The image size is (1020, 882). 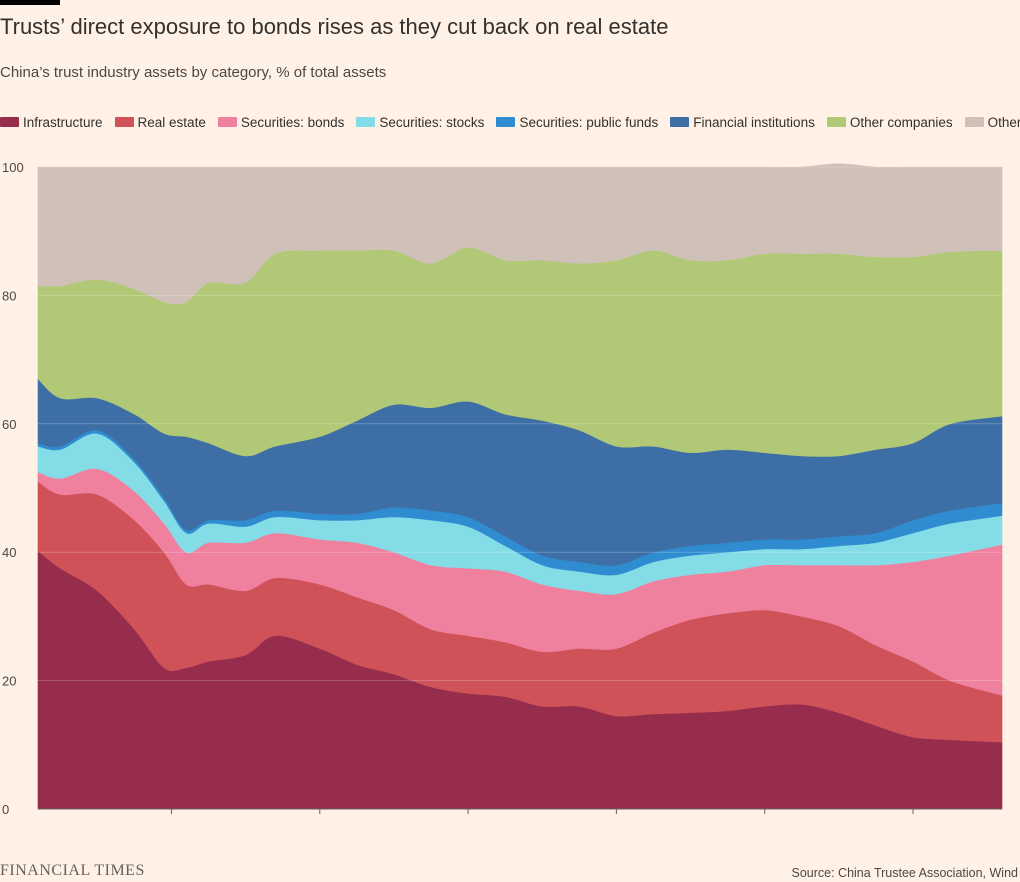 What do you see at coordinates (30, 2) in the screenshot?
I see `brand-top-bar` at bounding box center [30, 2].